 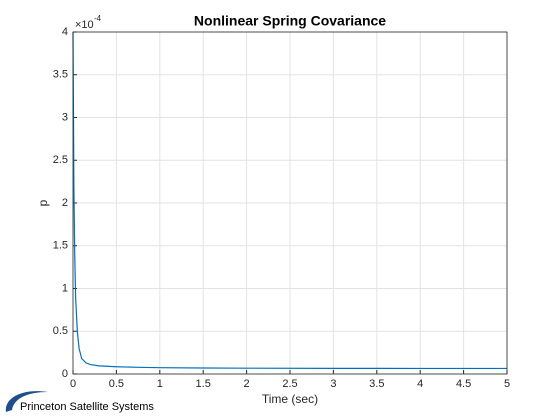 I want to click on x-tick-label: 3, so click(x=333, y=384).